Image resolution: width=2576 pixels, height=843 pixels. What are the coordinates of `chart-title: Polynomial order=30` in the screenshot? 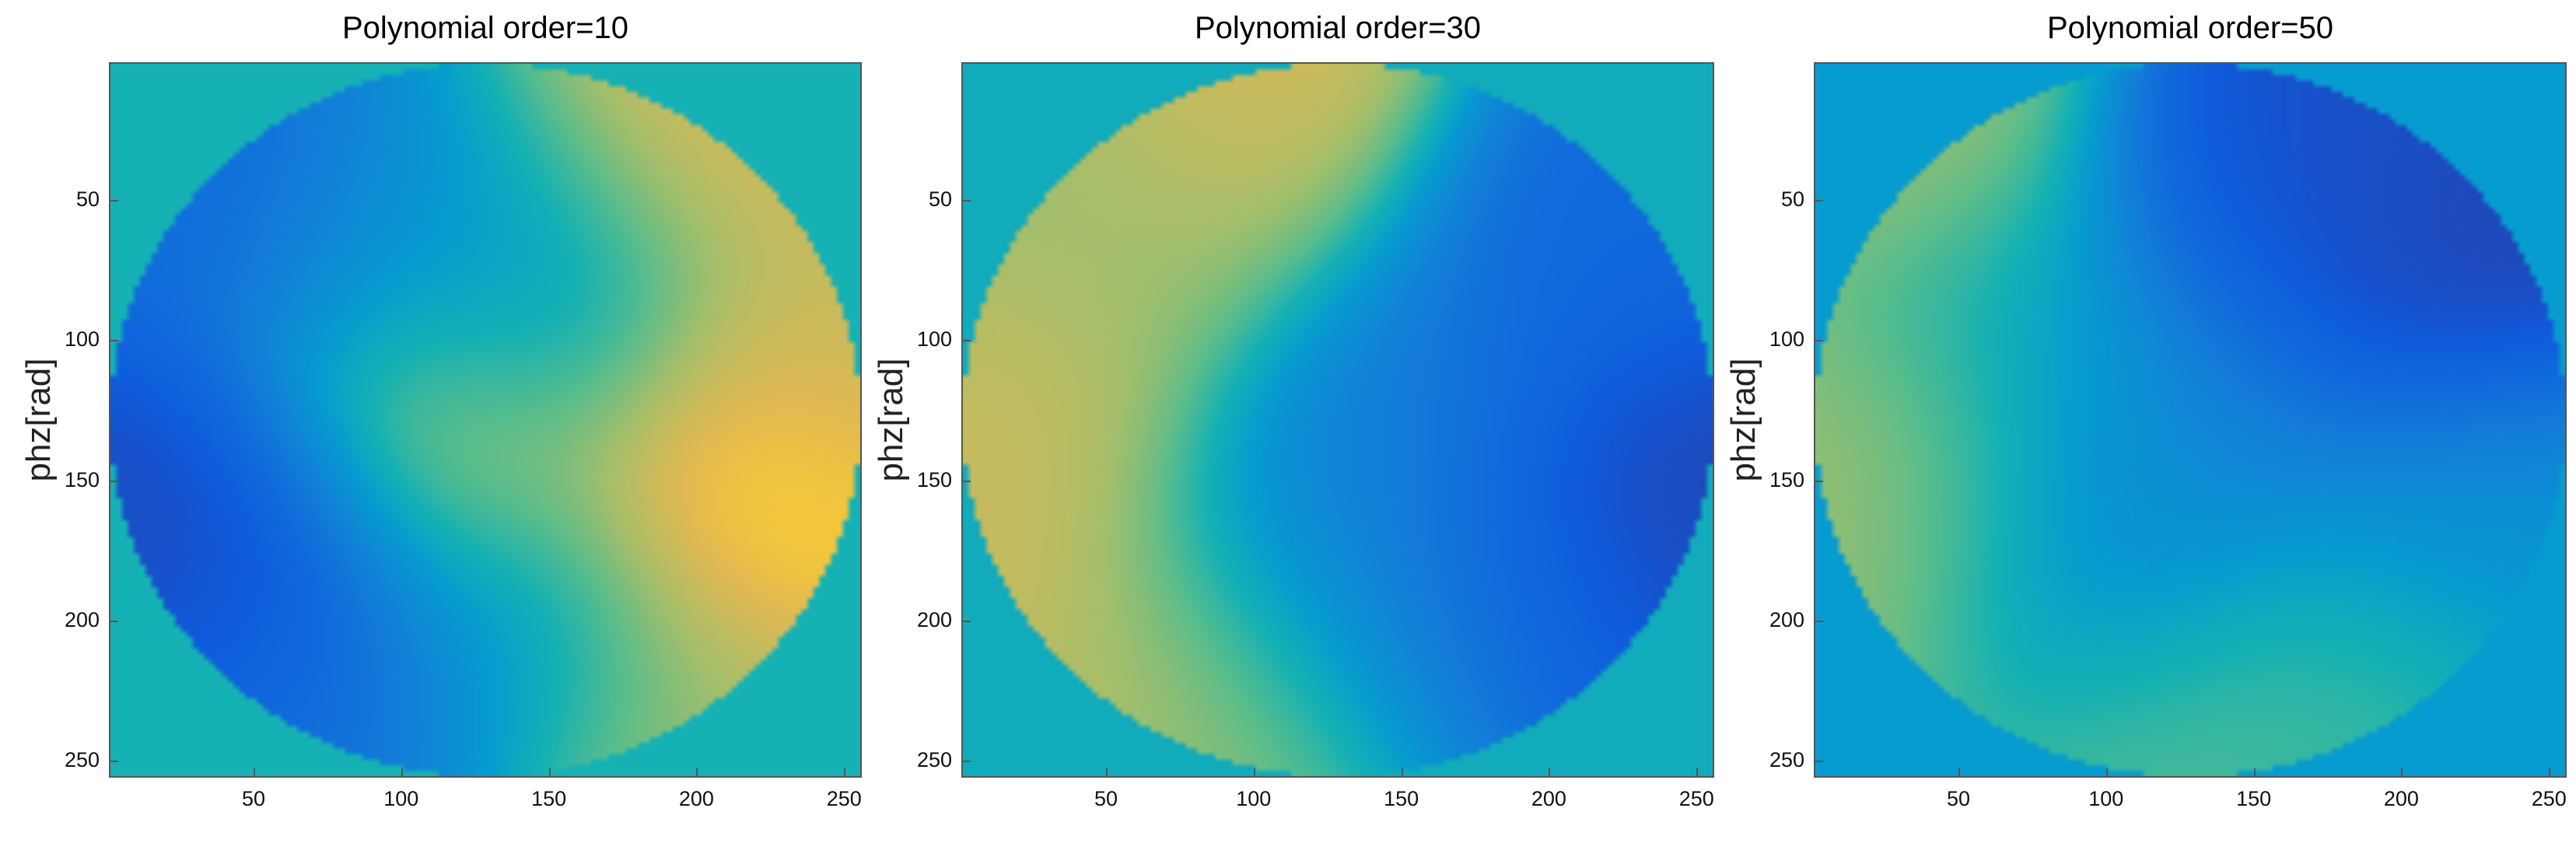 It's located at (1338, 28).